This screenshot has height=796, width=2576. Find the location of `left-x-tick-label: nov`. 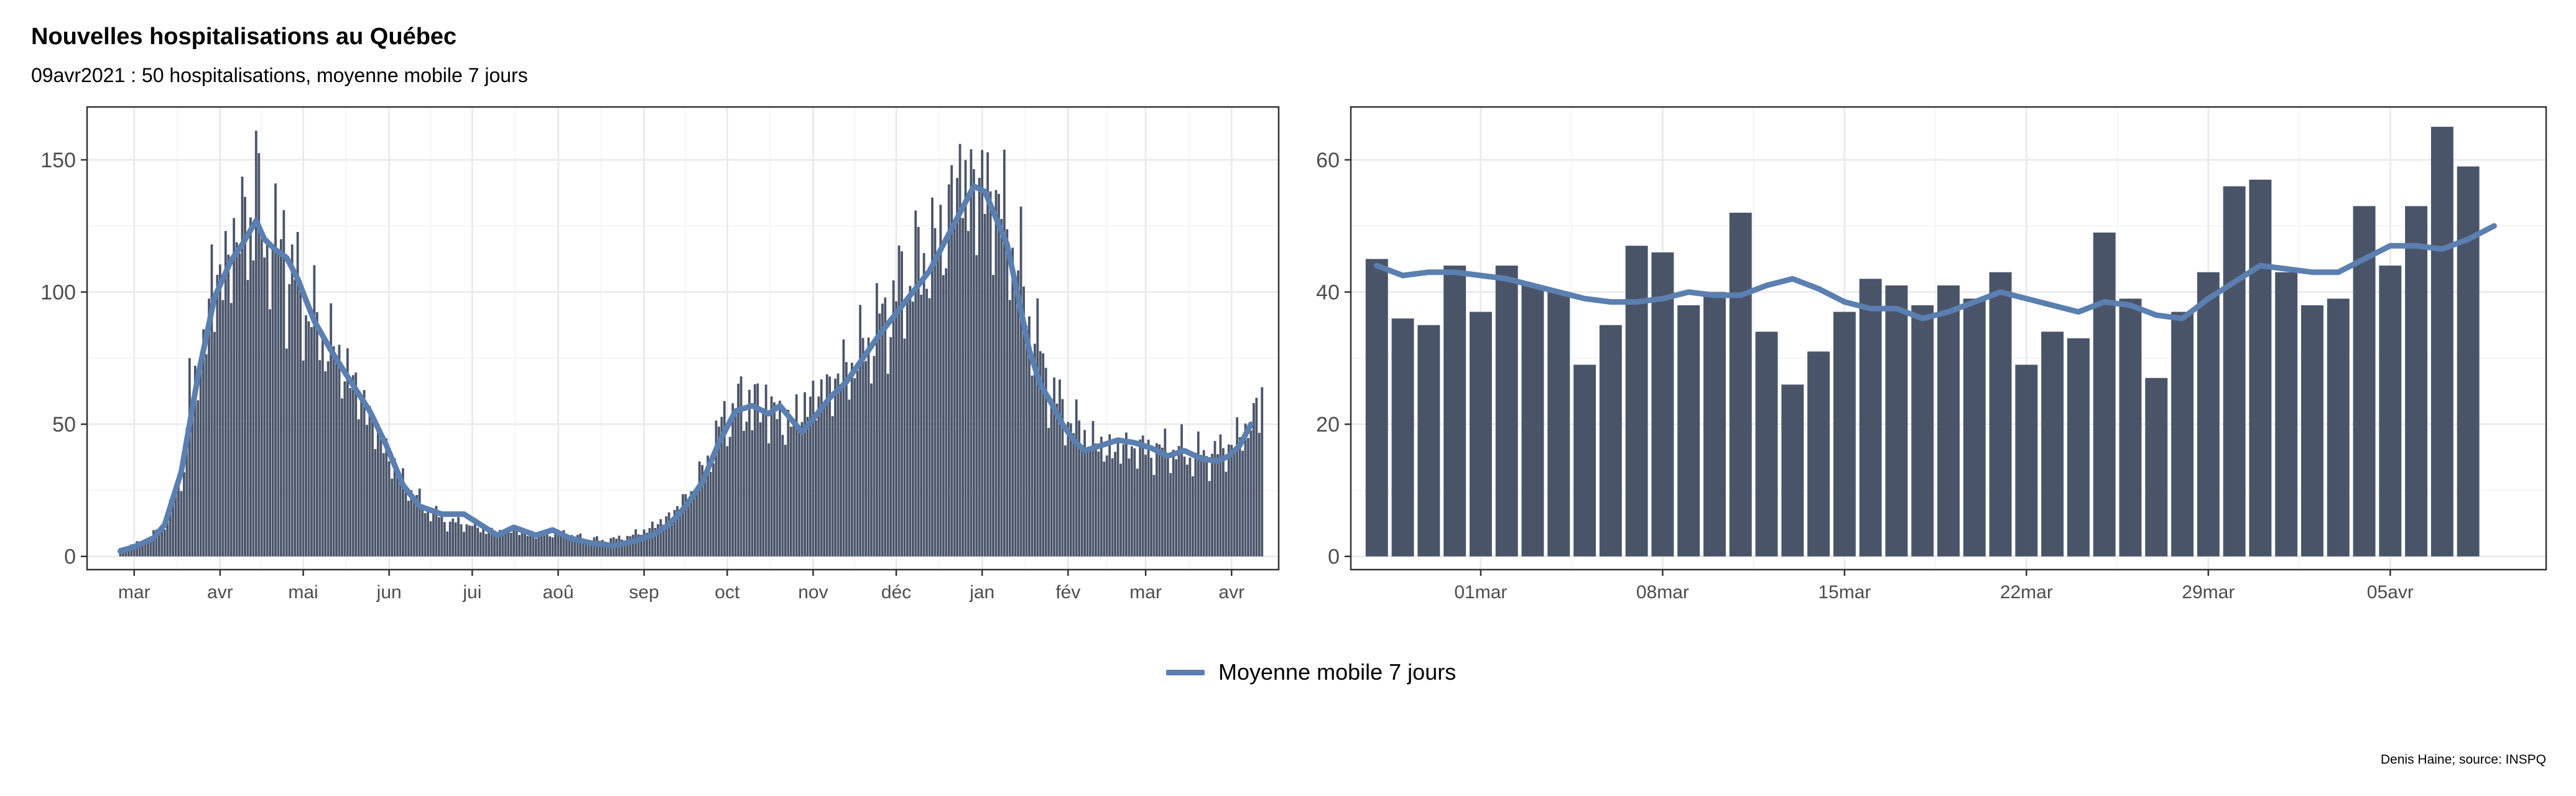

left-x-tick-label: nov is located at coordinates (813, 592).